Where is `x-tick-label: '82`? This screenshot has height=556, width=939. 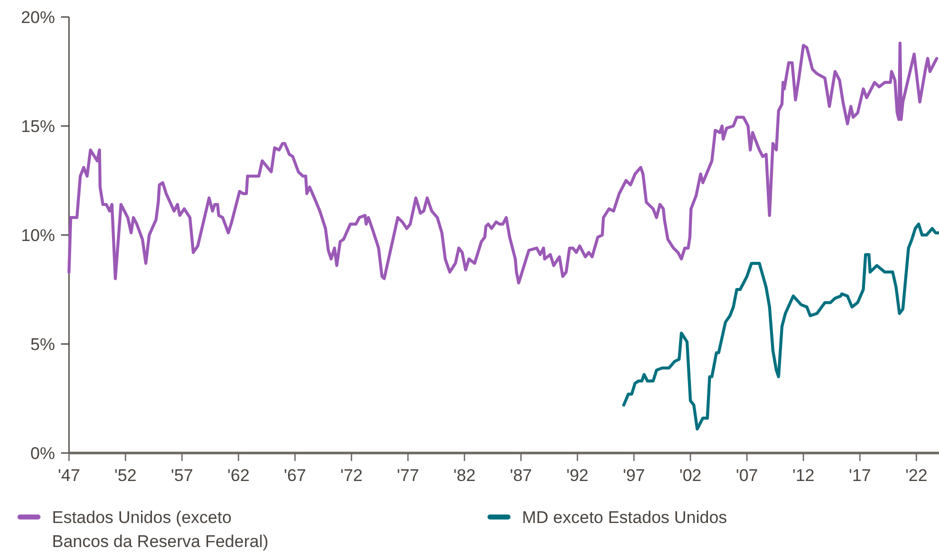 x-tick-label: '82 is located at coordinates (464, 475).